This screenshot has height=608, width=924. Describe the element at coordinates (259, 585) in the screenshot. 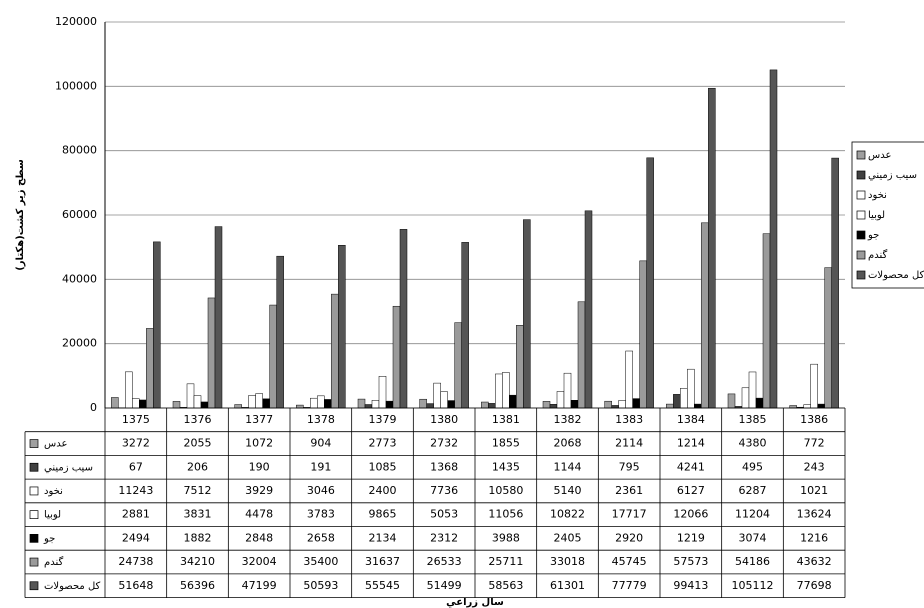

I see `table-cell: 47199` at that location.